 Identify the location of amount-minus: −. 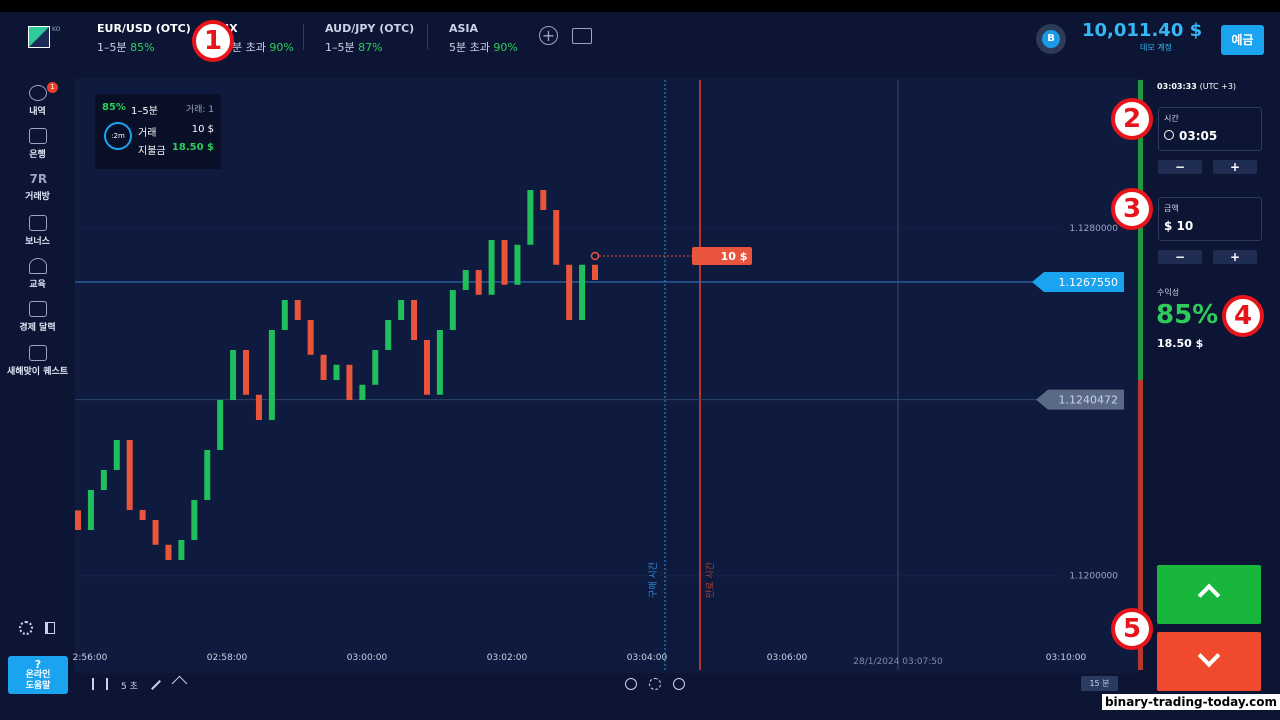
(1180, 257).